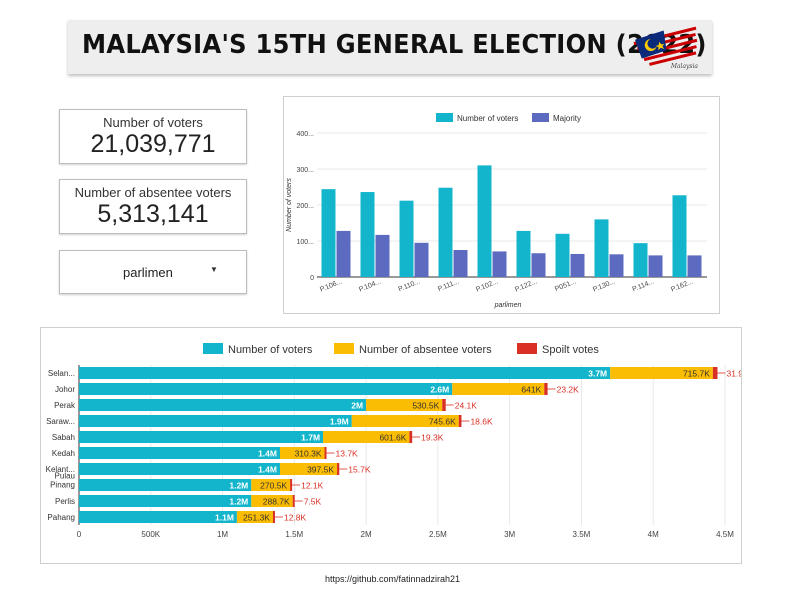  Describe the element at coordinates (295, 518) in the screenshot. I see `data-label: 12.8K` at that location.